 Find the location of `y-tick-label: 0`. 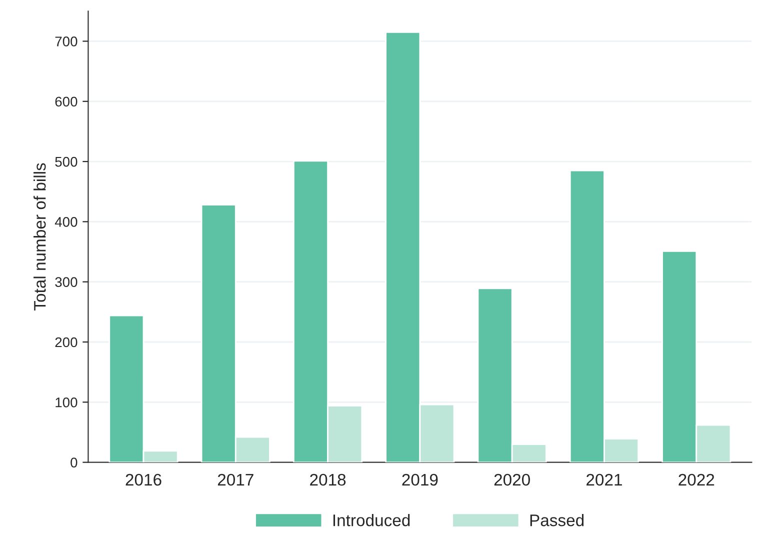

y-tick-label: 0 is located at coordinates (74, 463).